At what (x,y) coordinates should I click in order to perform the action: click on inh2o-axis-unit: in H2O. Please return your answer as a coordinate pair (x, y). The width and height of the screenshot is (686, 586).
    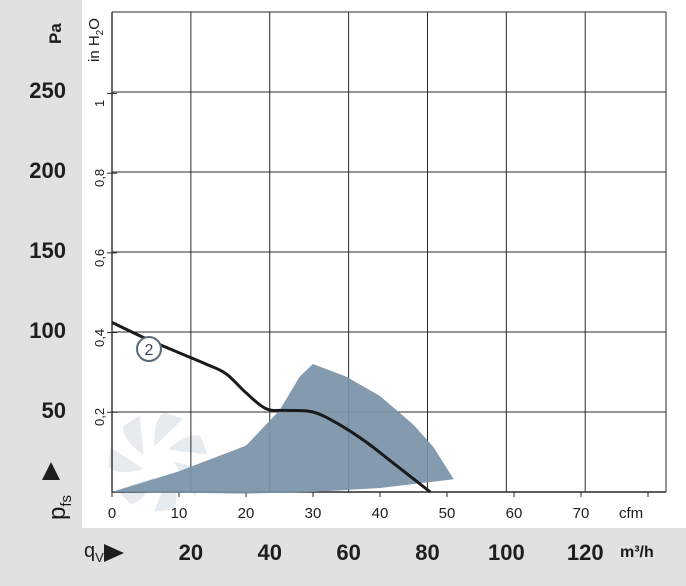
    Looking at the image, I should click on (96, 40).